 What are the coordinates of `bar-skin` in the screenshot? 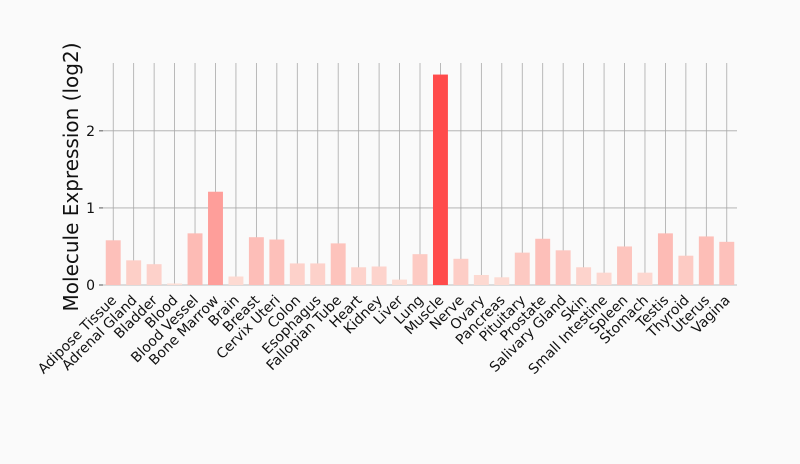 It's located at (584, 276).